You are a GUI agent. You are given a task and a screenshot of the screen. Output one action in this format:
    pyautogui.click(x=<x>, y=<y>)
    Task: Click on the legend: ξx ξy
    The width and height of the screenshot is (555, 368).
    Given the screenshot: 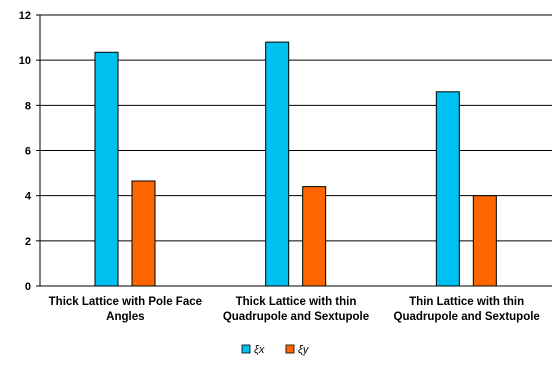 What is the action you would take?
    pyautogui.click(x=275, y=350)
    